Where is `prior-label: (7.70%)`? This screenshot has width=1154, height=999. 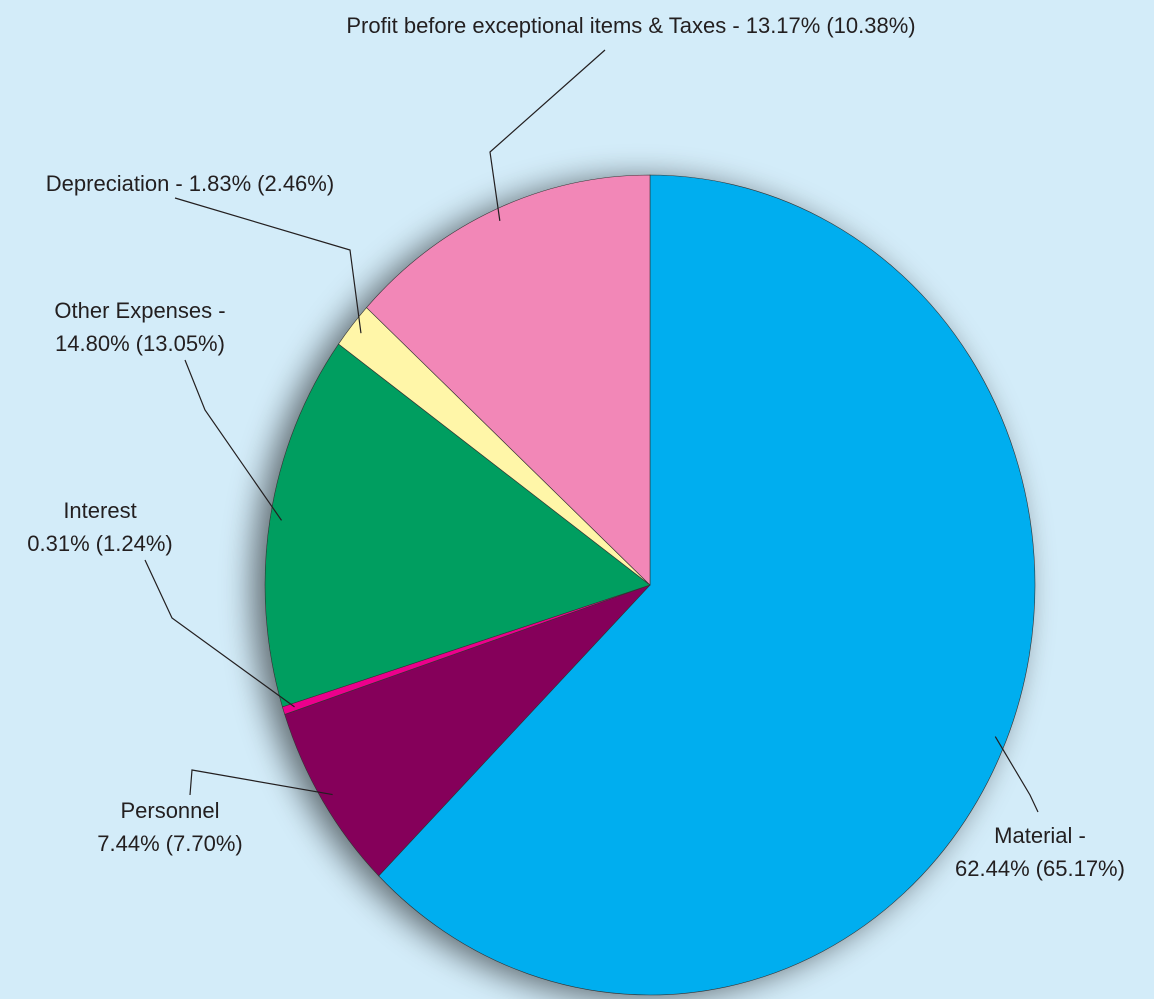 prior-label: (7.70%) is located at coordinates (204, 843).